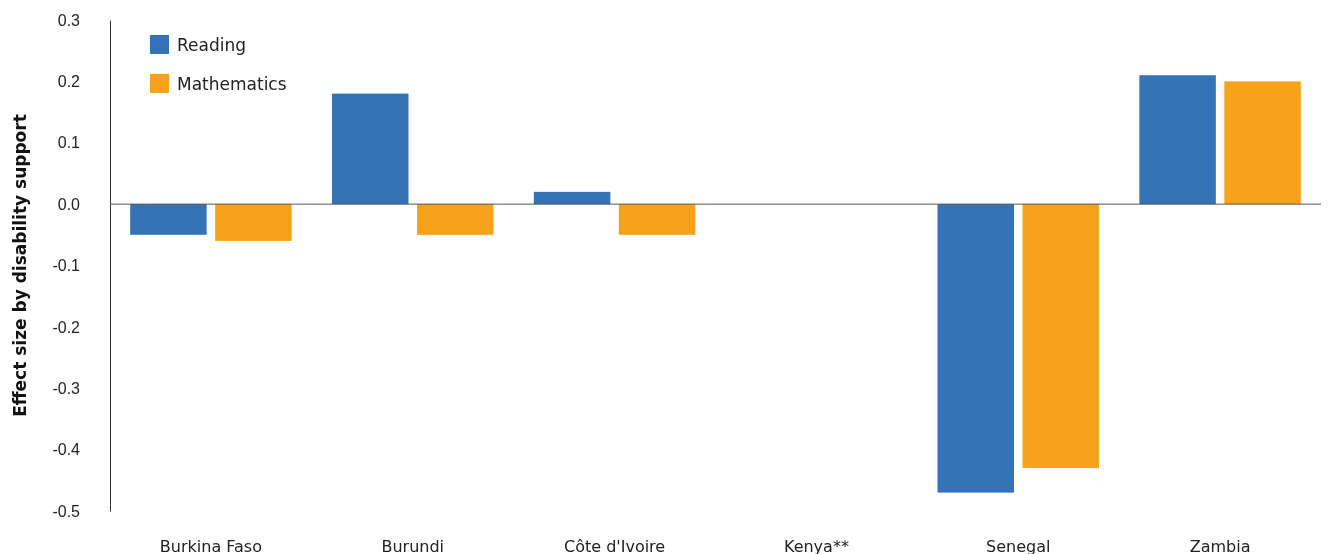  I want to click on legend-label: Reading, so click(212, 45).